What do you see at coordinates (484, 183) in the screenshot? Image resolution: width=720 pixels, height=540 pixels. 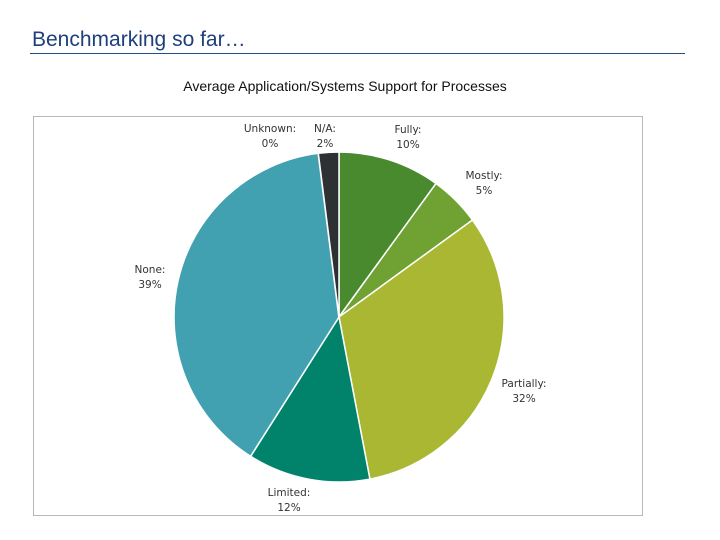 I see `slice-label-mostly: Mostly: 5%` at bounding box center [484, 183].